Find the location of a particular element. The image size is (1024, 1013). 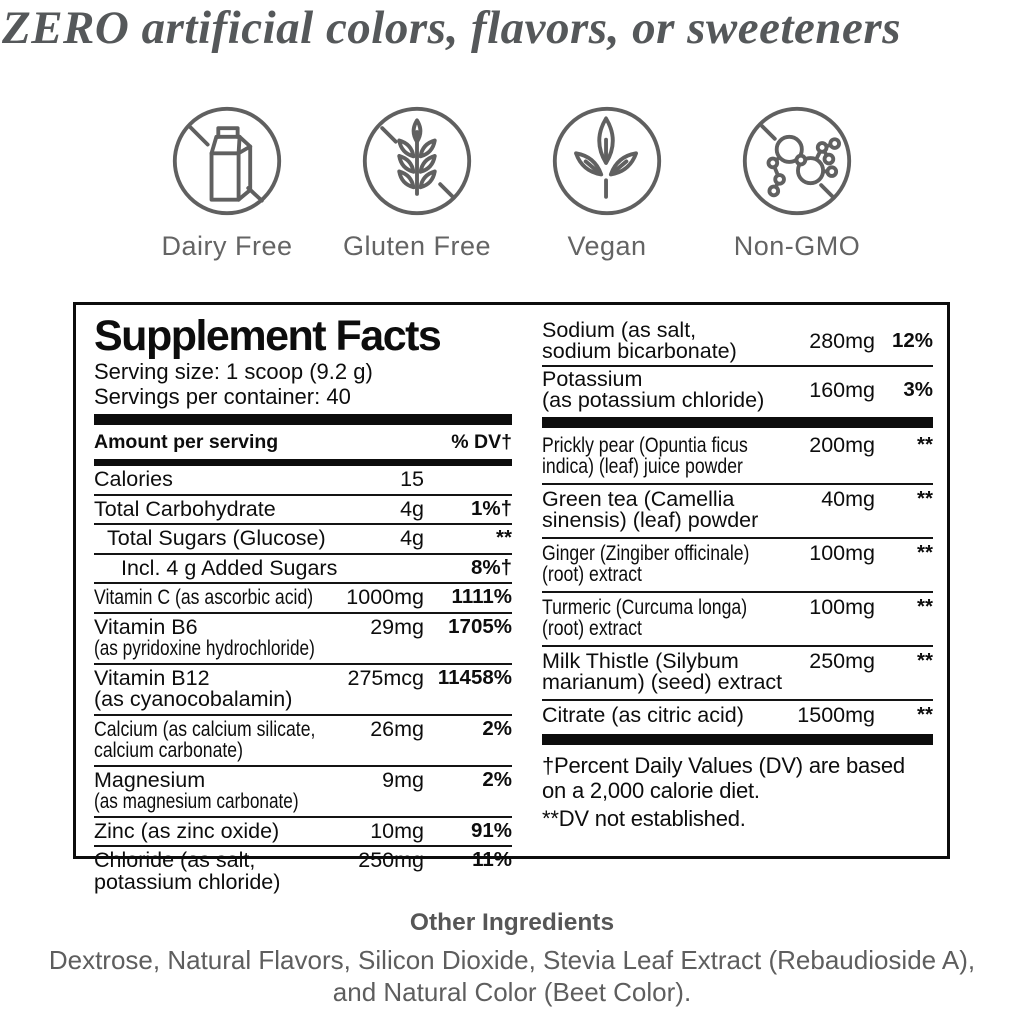

nutrient-name-line1: Total Sugars (Glucose) is located at coordinates (216, 538).